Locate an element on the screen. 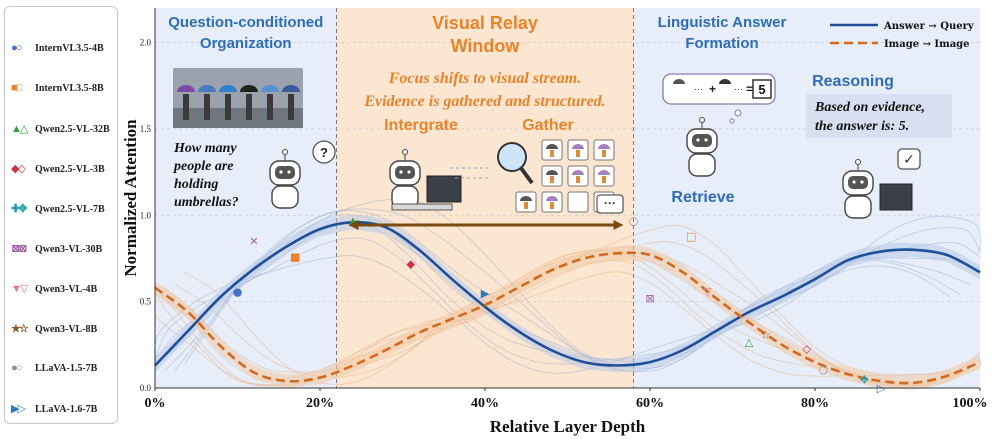  label-reasoning: Reasoning is located at coordinates (853, 81).